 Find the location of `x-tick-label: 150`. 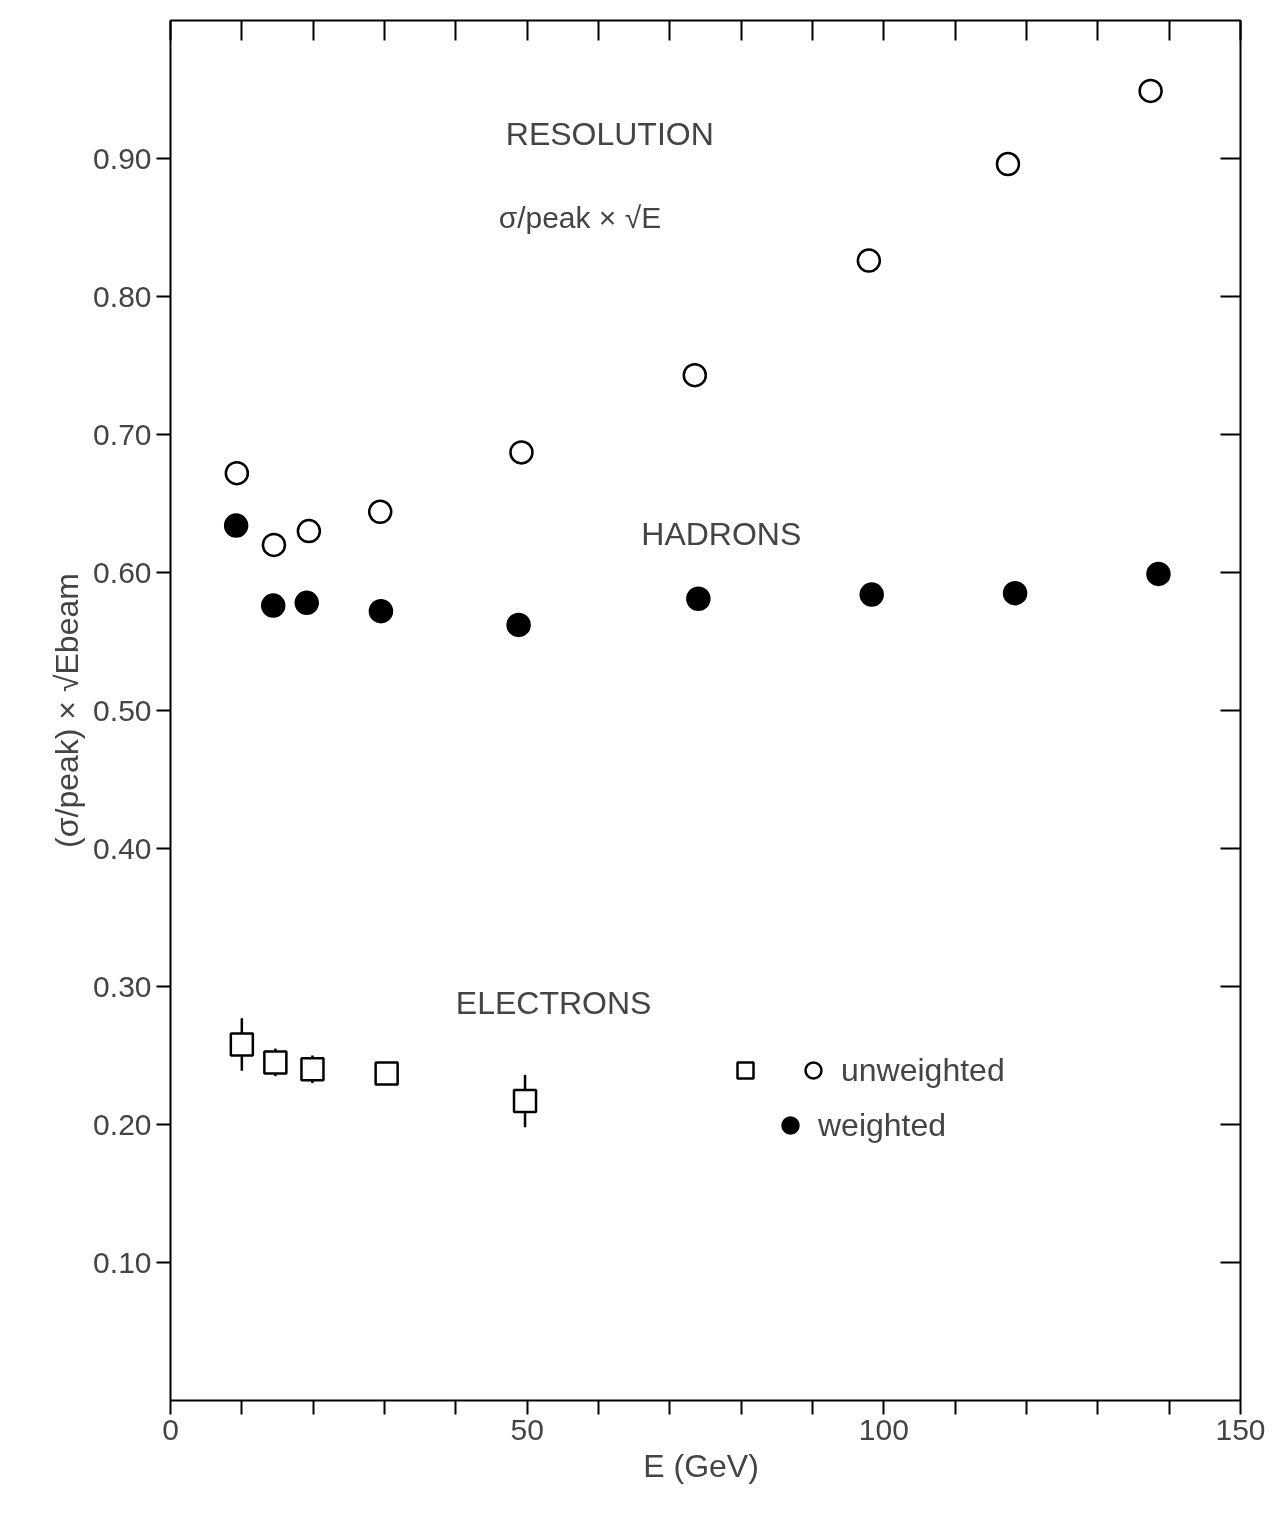

x-tick-label: 150 is located at coordinates (1240, 1429).